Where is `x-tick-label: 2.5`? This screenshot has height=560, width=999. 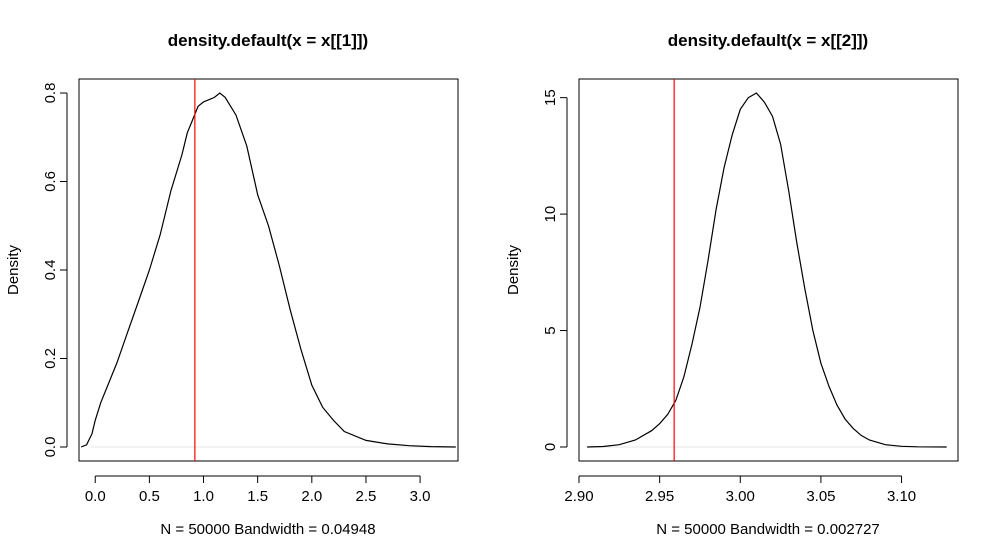 x-tick-label: 2.5 is located at coordinates (366, 496).